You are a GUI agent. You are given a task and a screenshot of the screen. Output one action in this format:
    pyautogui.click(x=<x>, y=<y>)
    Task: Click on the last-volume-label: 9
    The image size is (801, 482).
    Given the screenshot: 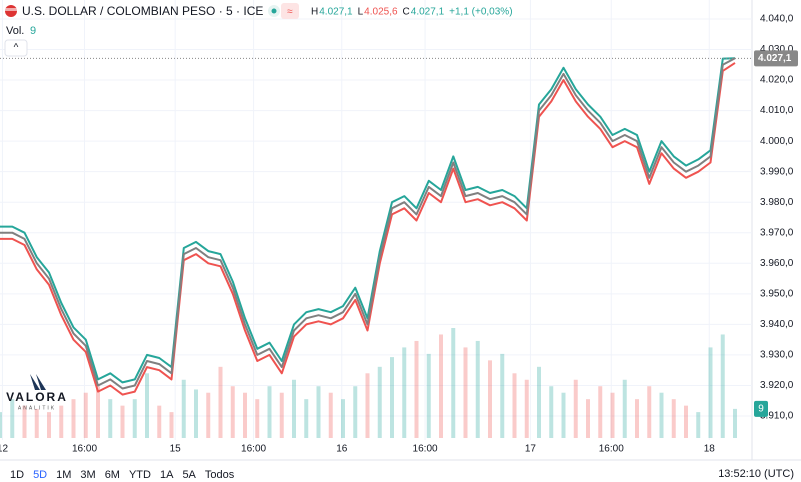 What is the action you would take?
    pyautogui.click(x=761, y=409)
    